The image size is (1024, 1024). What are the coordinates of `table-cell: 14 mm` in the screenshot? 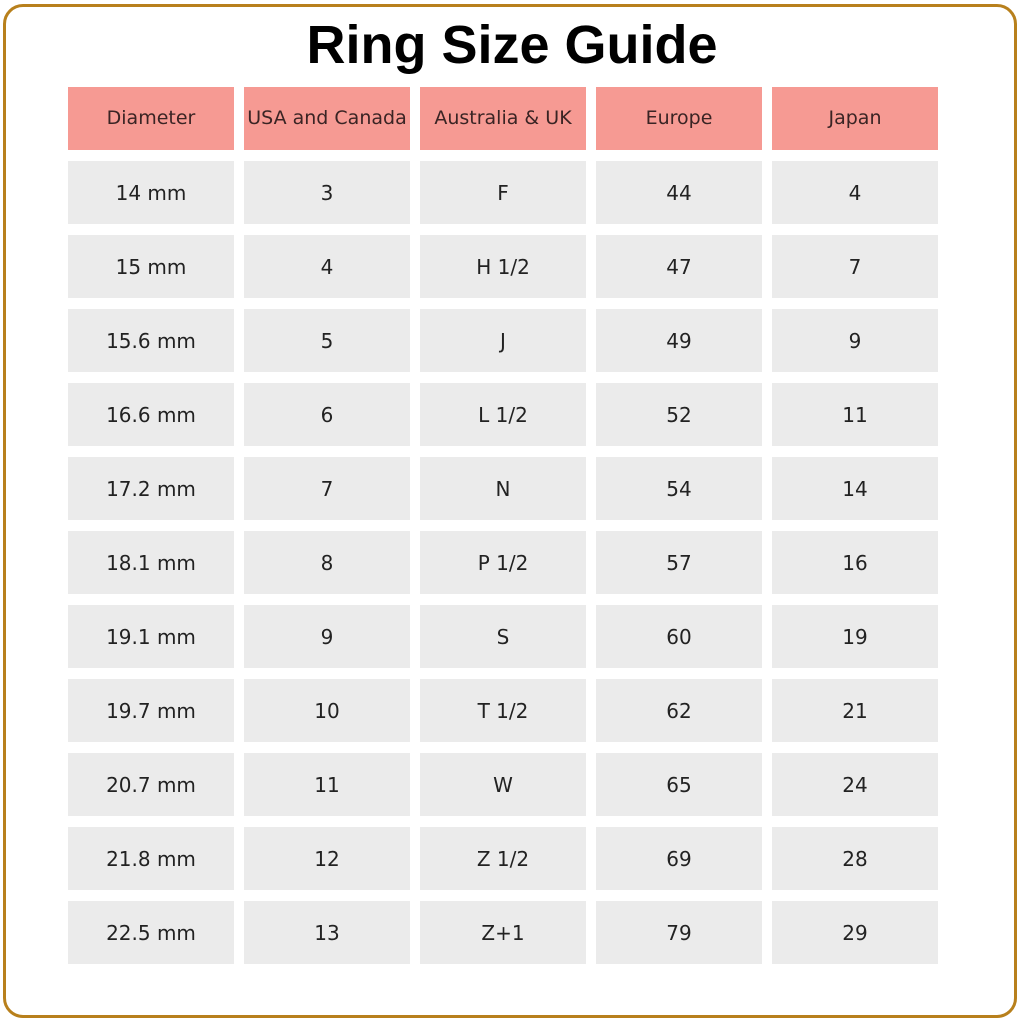 It's located at (151, 192).